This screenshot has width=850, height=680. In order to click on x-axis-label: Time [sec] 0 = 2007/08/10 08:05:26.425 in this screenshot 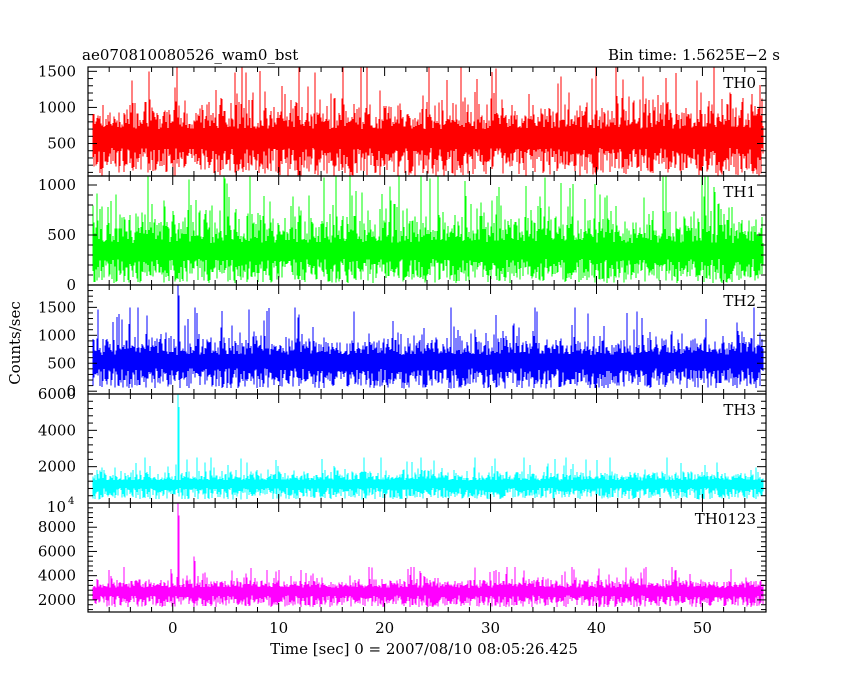, I will do `click(424, 649)`.